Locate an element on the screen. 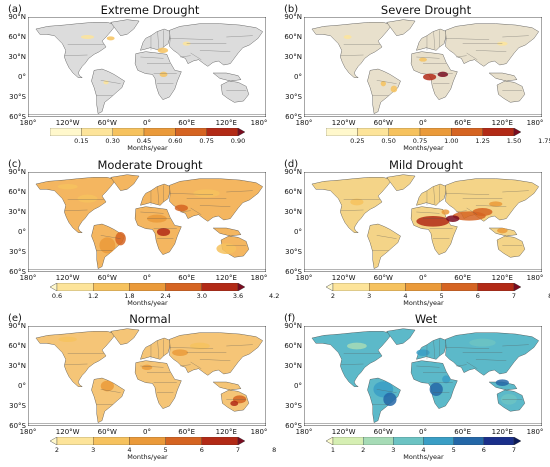 The height and width of the screenshot is (467, 550). colorbar-tick-label: 0.50 is located at coordinates (388, 141).